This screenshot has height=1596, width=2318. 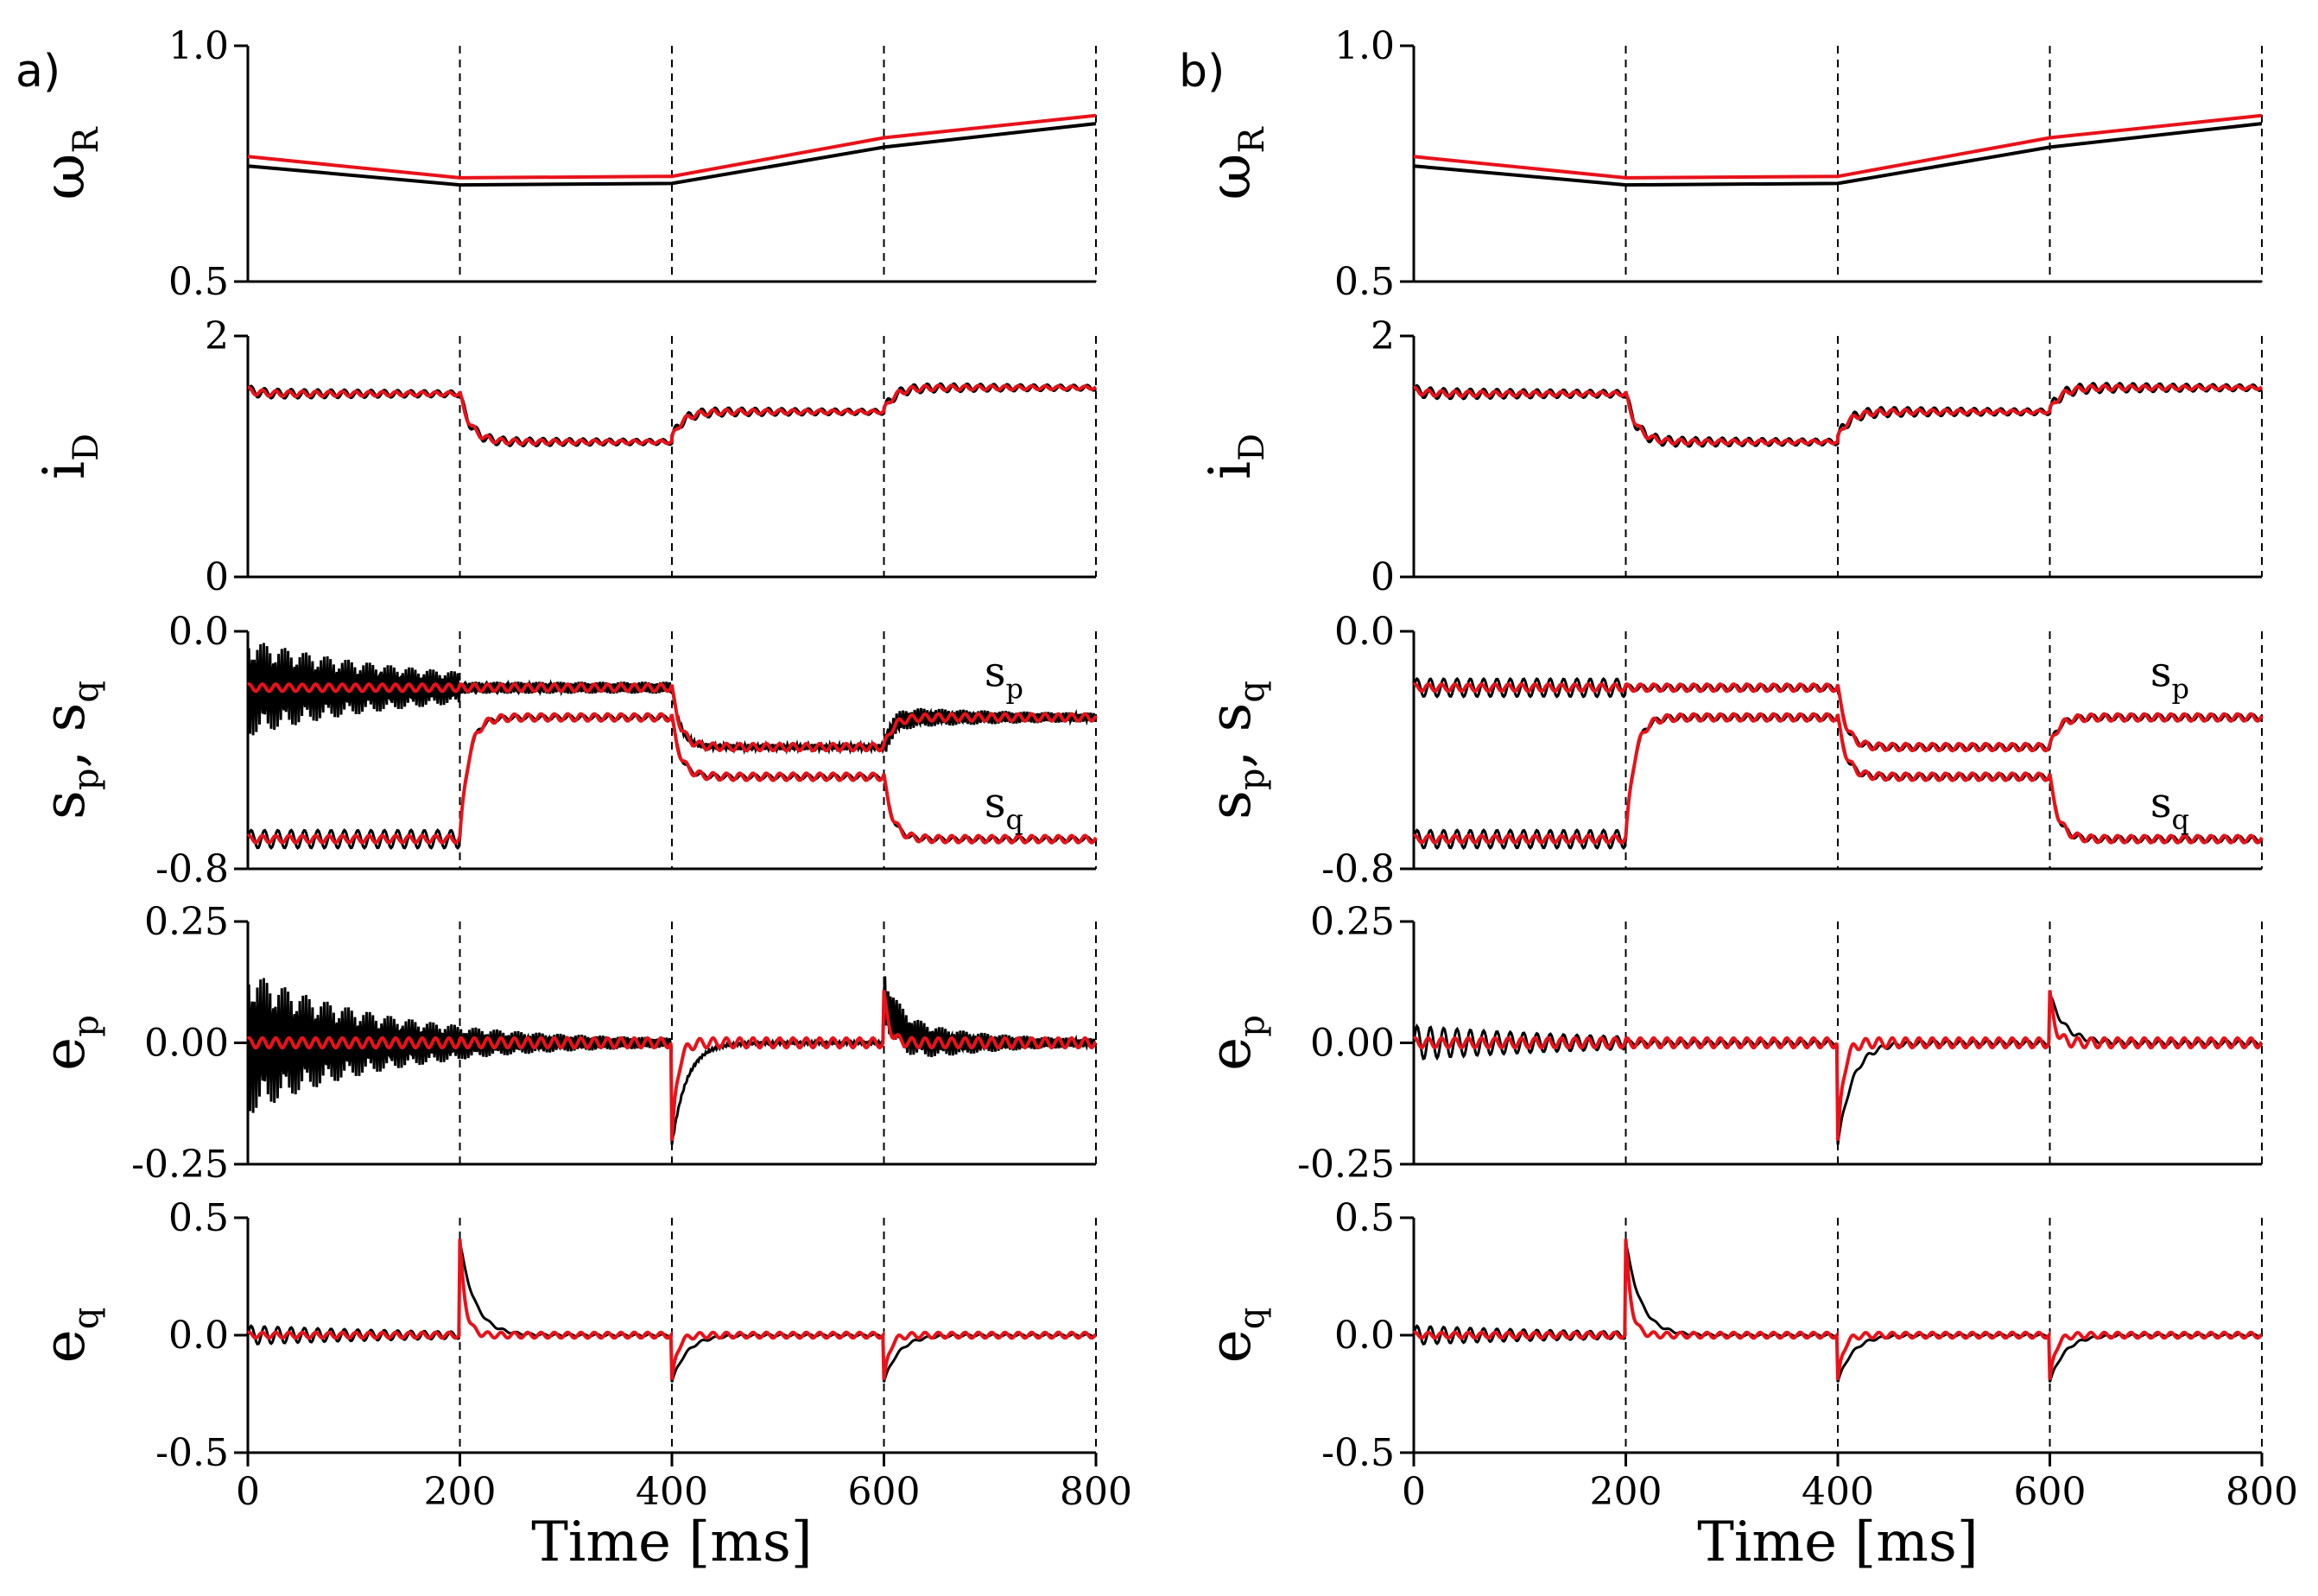 What do you see at coordinates (1838, 1492) in the screenshot?
I see `x-tick-label: 400` at bounding box center [1838, 1492].